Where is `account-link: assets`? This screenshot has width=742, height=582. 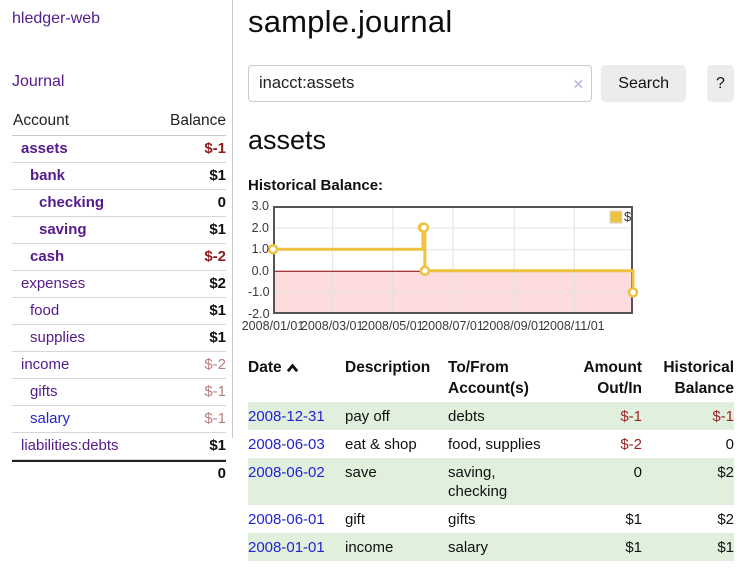 account-link: assets is located at coordinates (44, 148).